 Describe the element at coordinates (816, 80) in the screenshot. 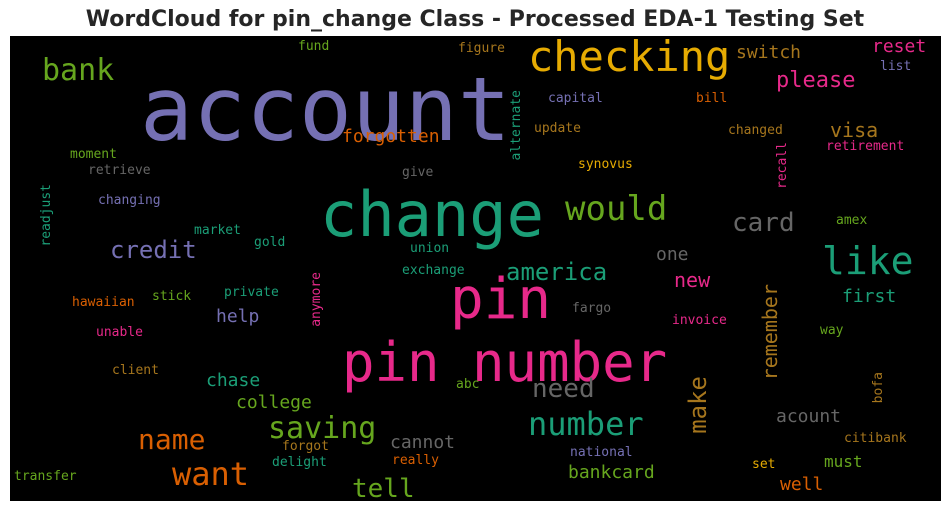

I see `word-please: please` at that location.